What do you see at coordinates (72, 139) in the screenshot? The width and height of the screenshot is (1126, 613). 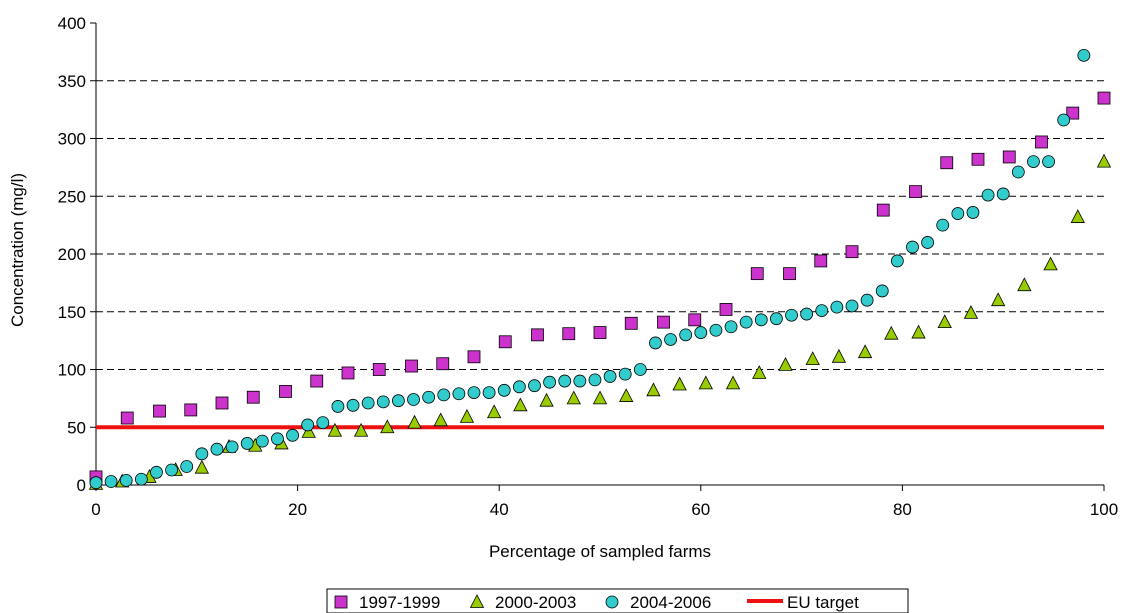 I see `y-tick-label: 300` at bounding box center [72, 139].